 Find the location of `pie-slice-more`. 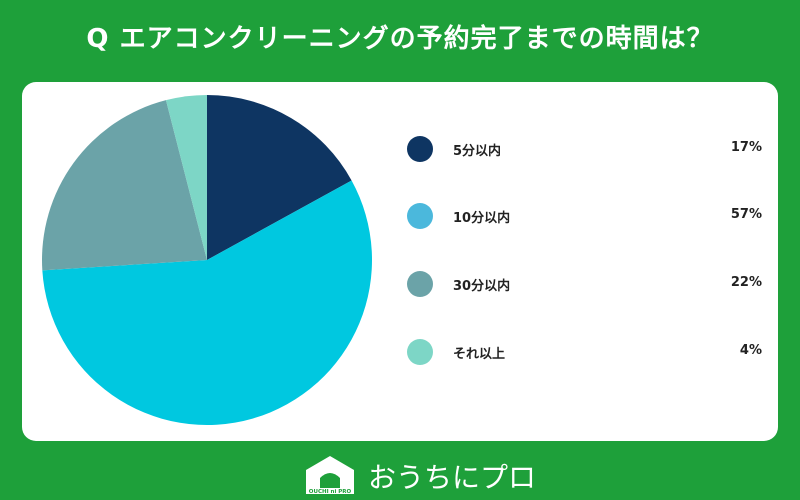

pie-slice-more is located at coordinates (186, 177).